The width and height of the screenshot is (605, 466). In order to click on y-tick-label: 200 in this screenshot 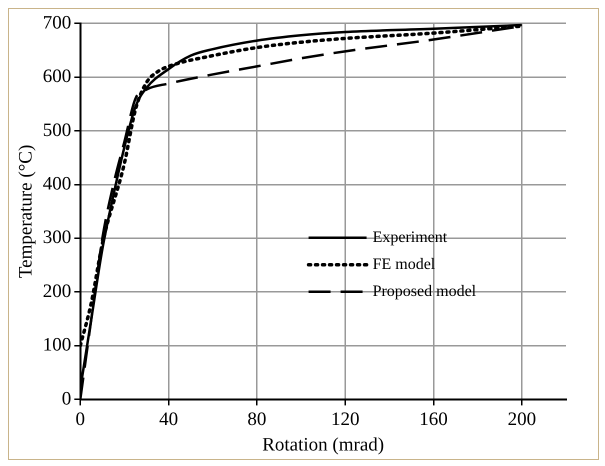, I will do `click(57, 291)`.